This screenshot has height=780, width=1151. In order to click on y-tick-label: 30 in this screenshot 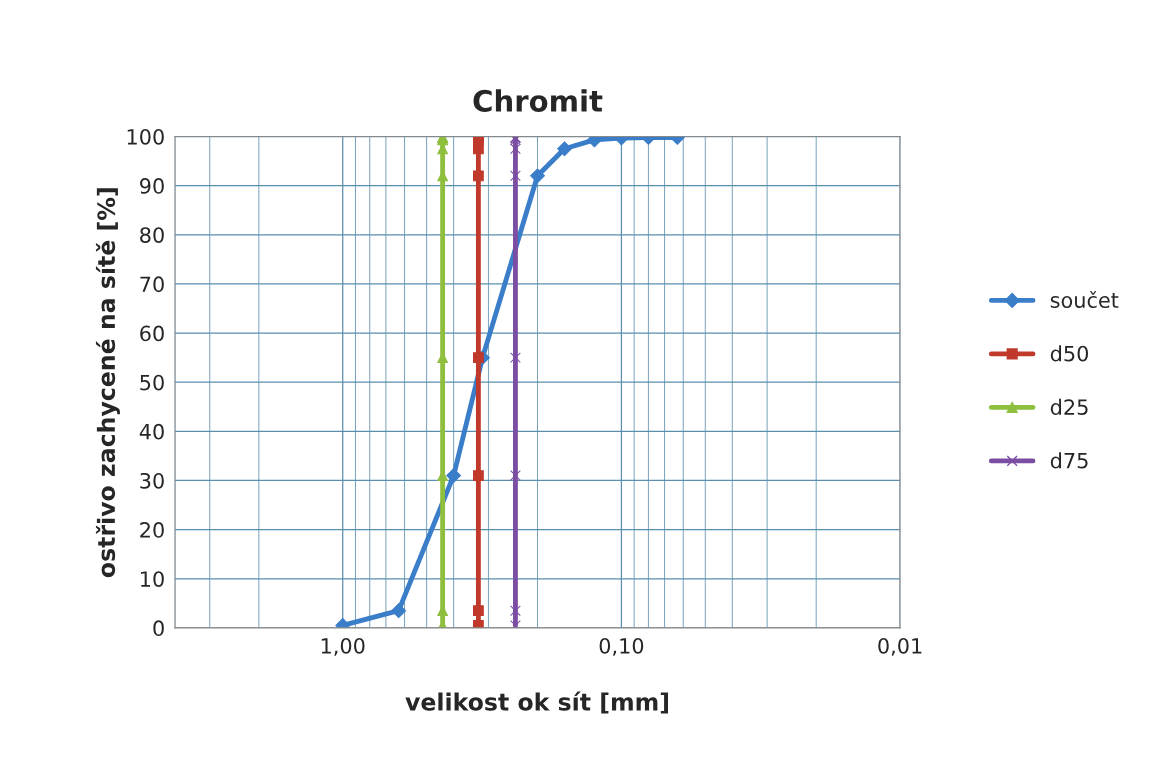, I will do `click(152, 480)`.